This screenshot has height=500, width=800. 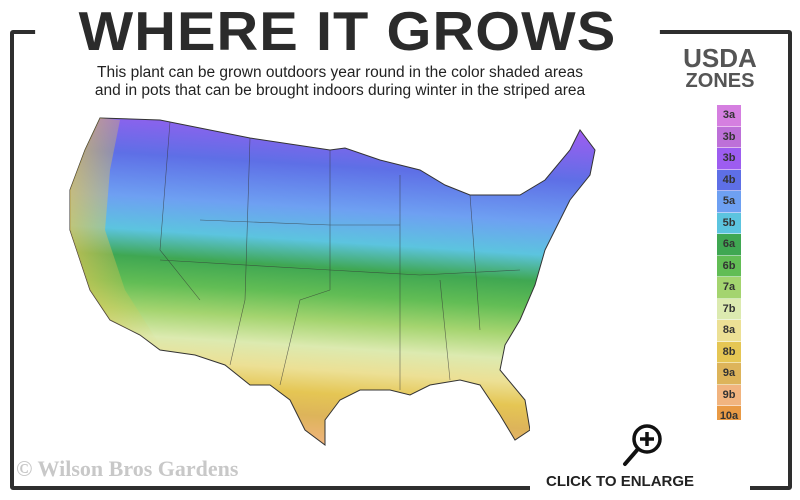 I want to click on magnifier-plus-icon, so click(x=642, y=445).